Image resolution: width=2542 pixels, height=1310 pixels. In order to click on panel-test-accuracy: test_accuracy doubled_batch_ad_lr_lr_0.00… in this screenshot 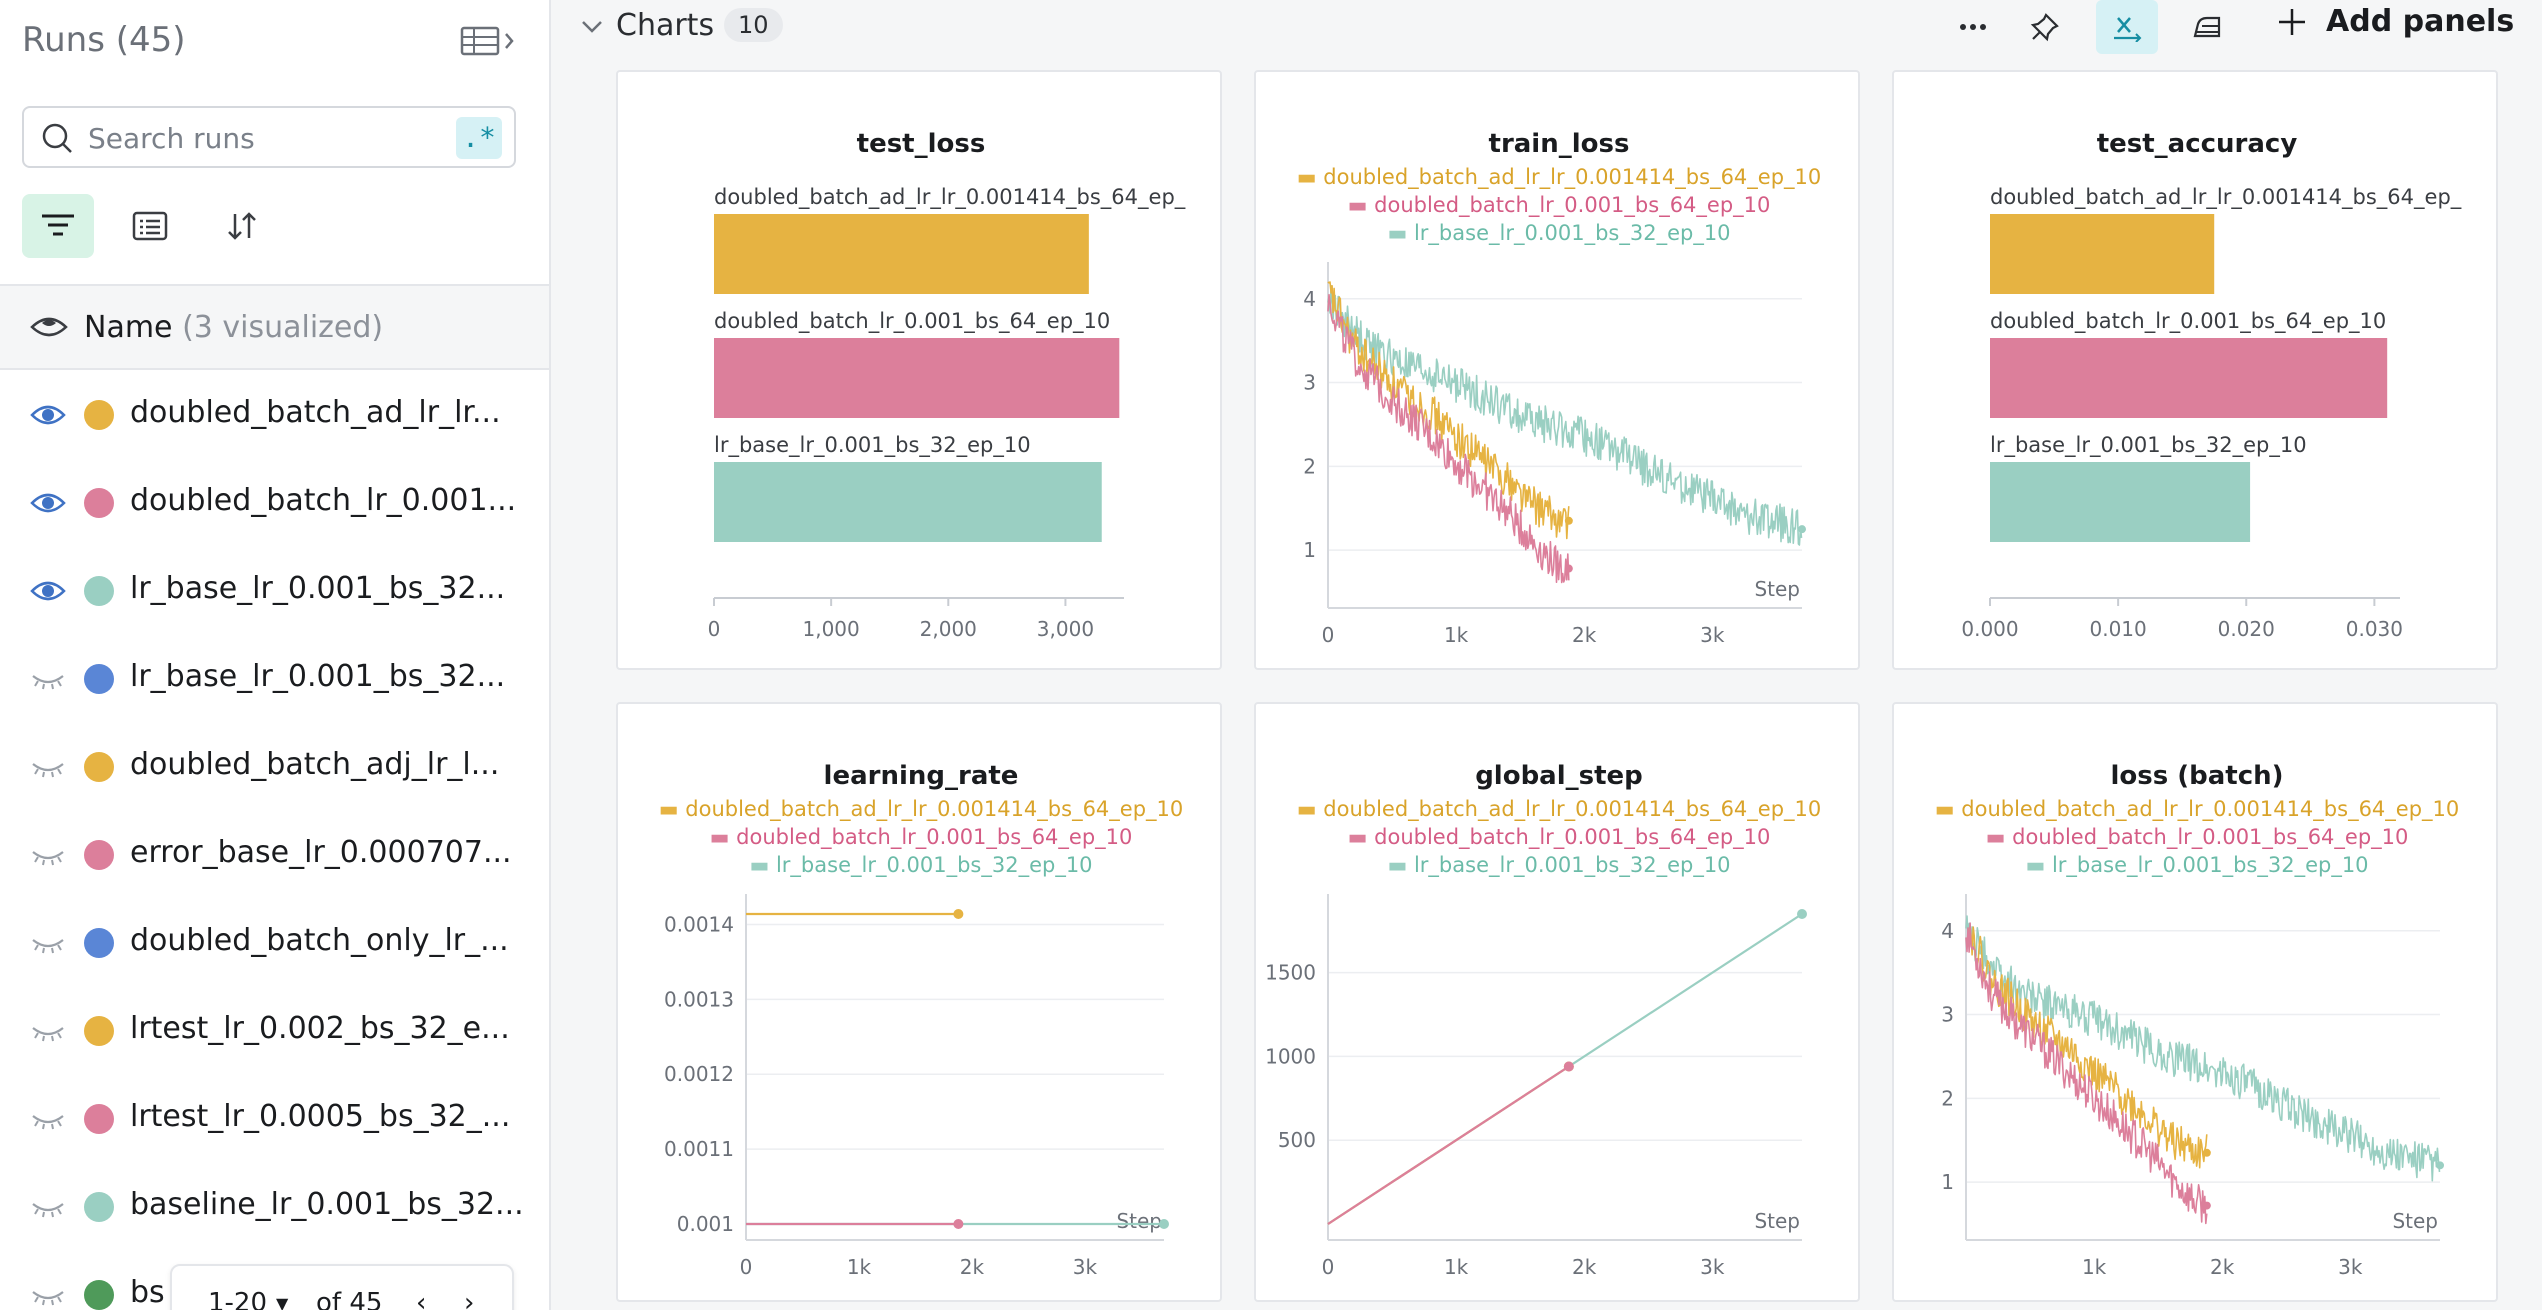, I will do `click(2195, 370)`.